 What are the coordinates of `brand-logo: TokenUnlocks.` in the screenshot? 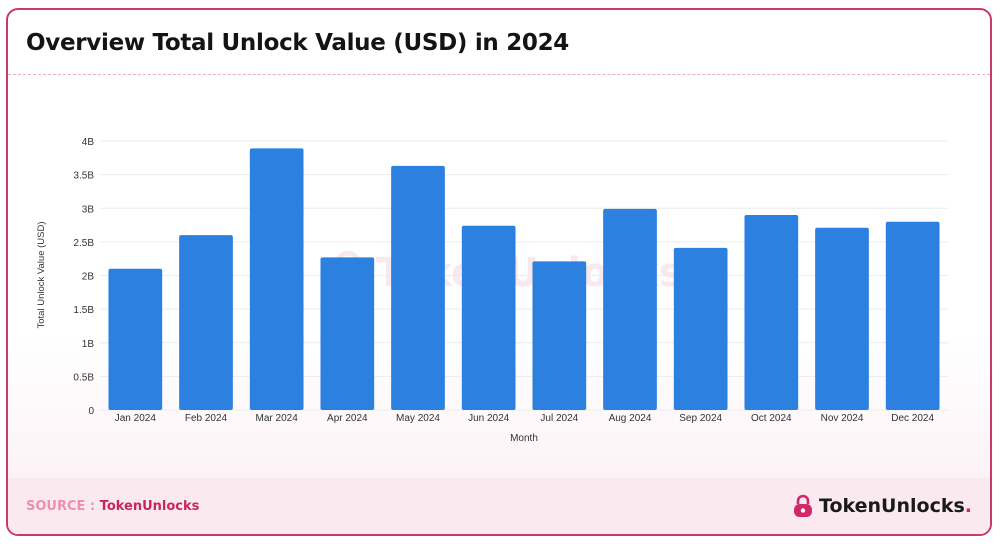 It's located at (882, 506).